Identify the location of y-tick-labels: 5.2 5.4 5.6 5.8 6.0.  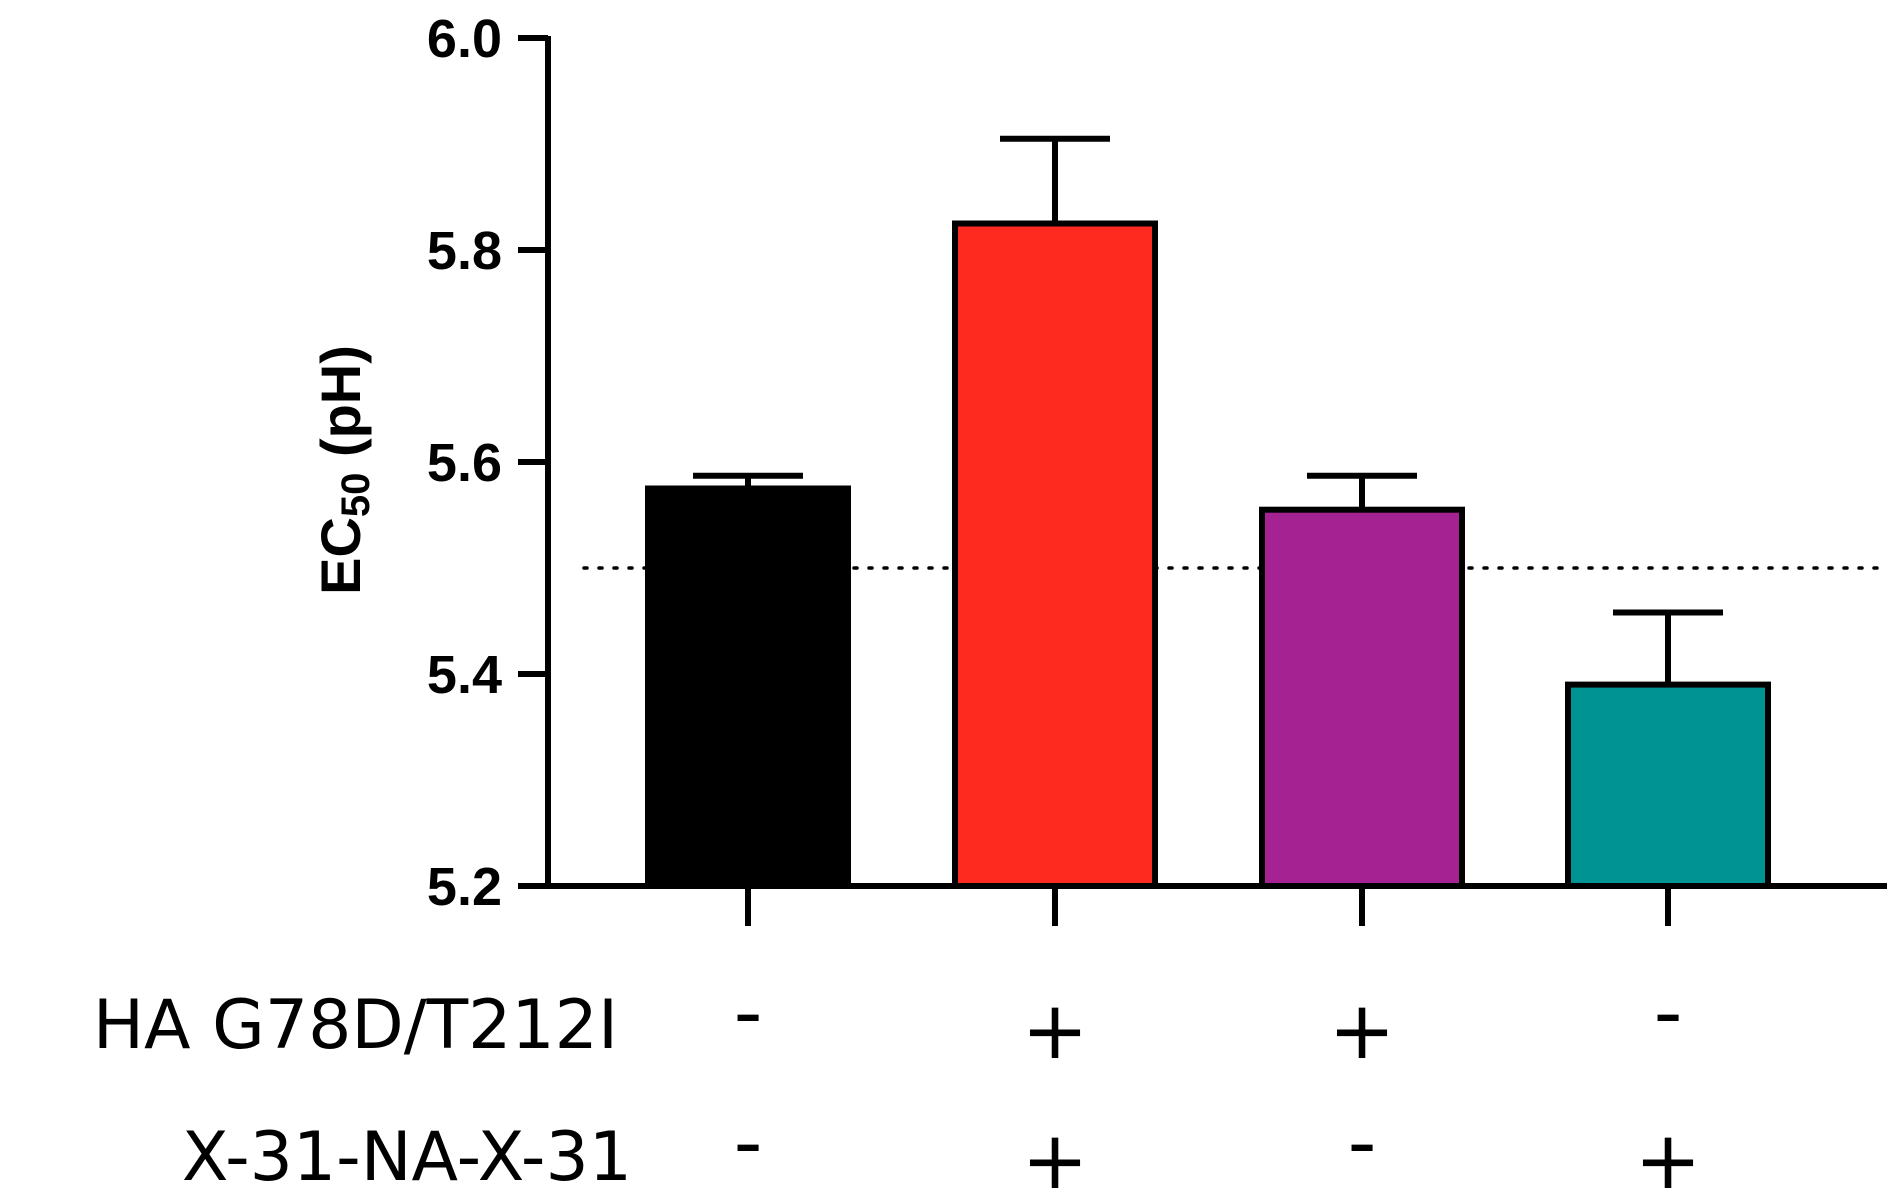
(464, 463).